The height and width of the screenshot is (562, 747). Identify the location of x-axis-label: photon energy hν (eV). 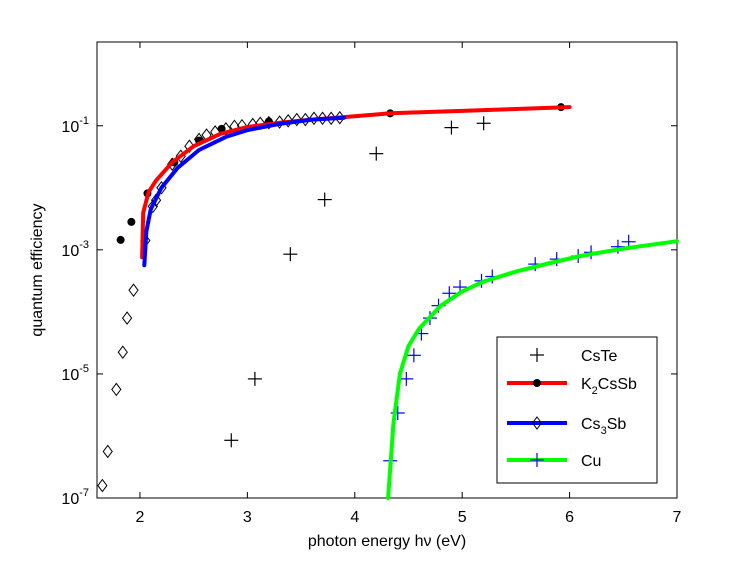
(387, 541).